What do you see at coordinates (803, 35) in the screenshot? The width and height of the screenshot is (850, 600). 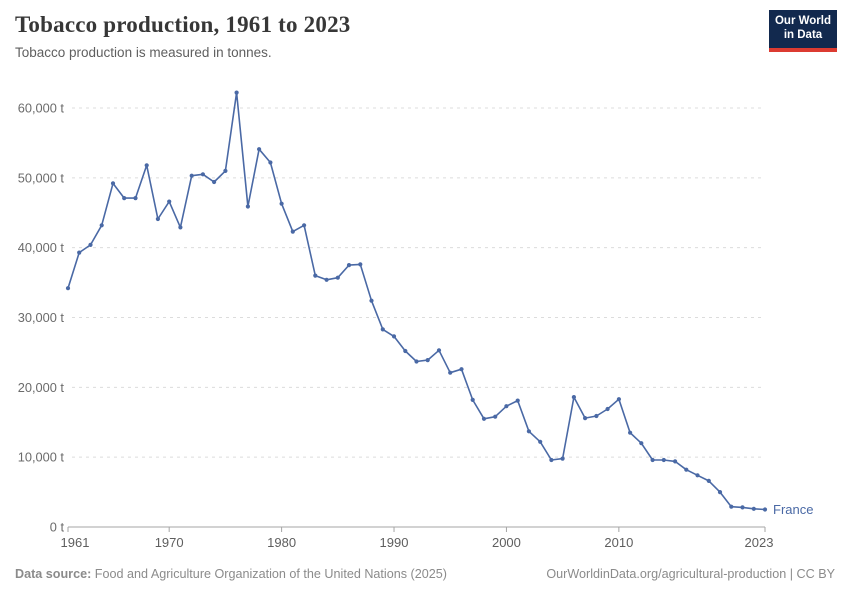 I see `owid-logo-line2: in Data` at bounding box center [803, 35].